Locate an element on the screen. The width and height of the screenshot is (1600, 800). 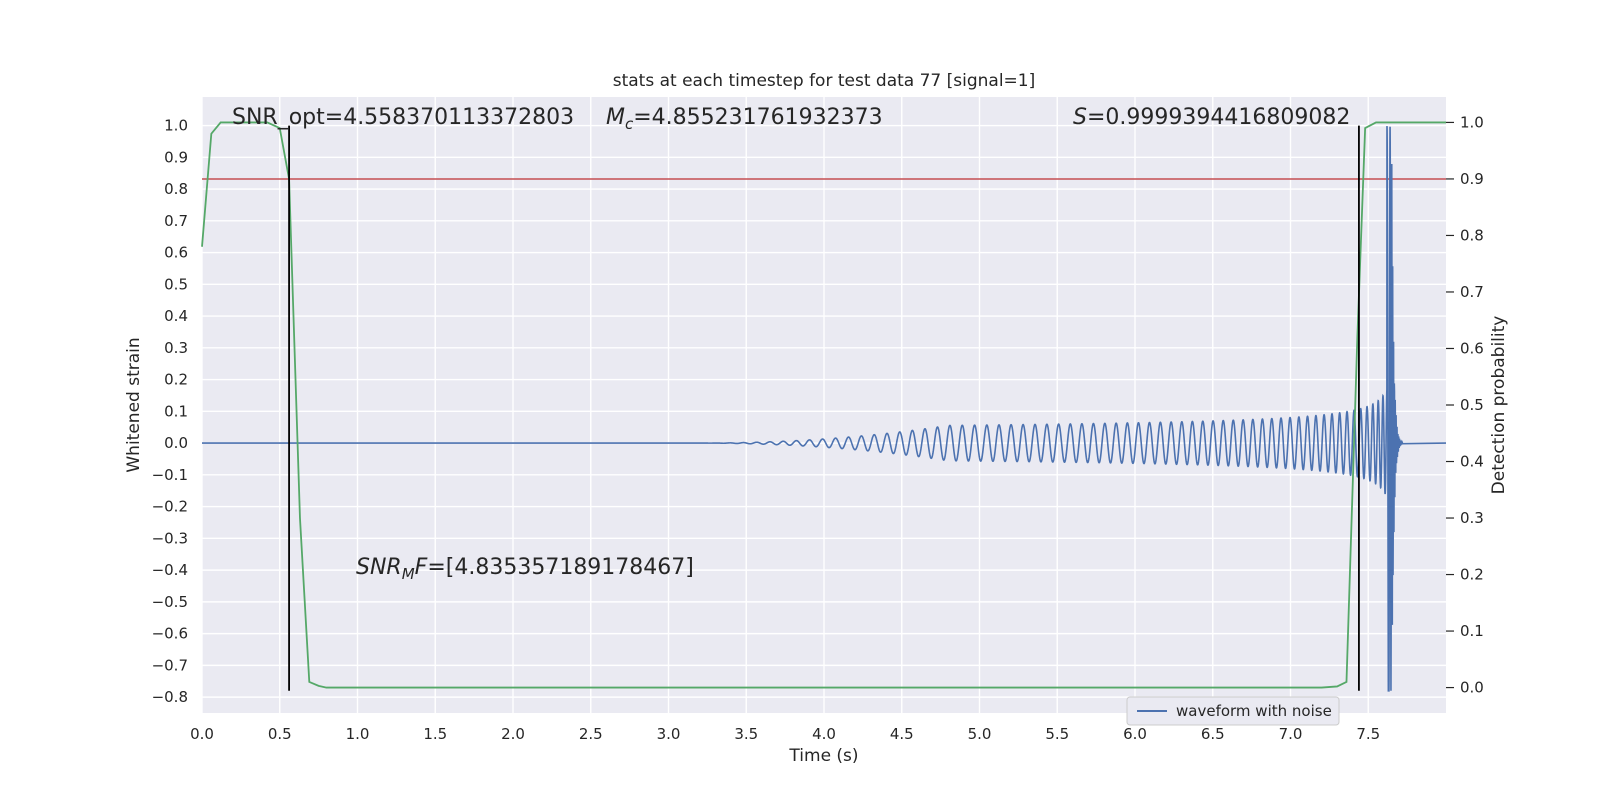
y-axis-label: Whitened strain is located at coordinates (134, 404).